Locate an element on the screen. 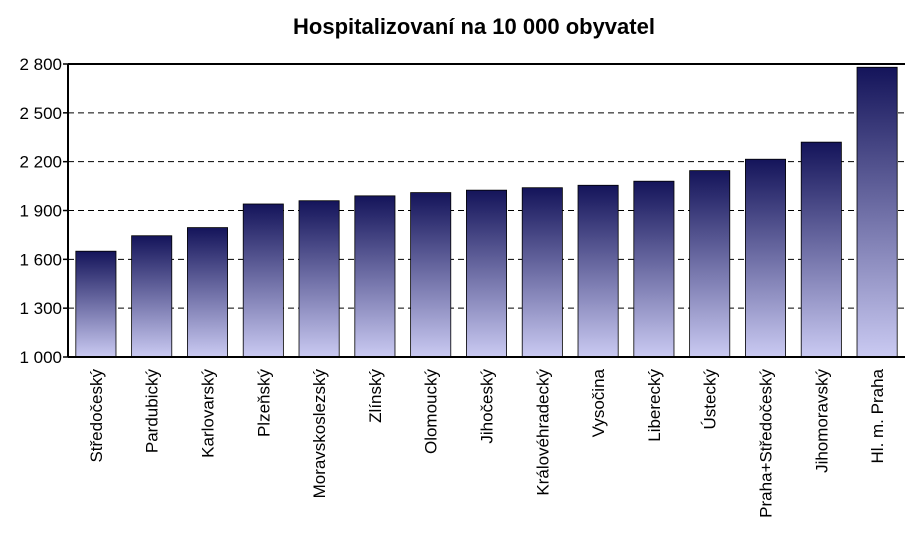  y-tick-label: 2 200 is located at coordinates (40, 162).